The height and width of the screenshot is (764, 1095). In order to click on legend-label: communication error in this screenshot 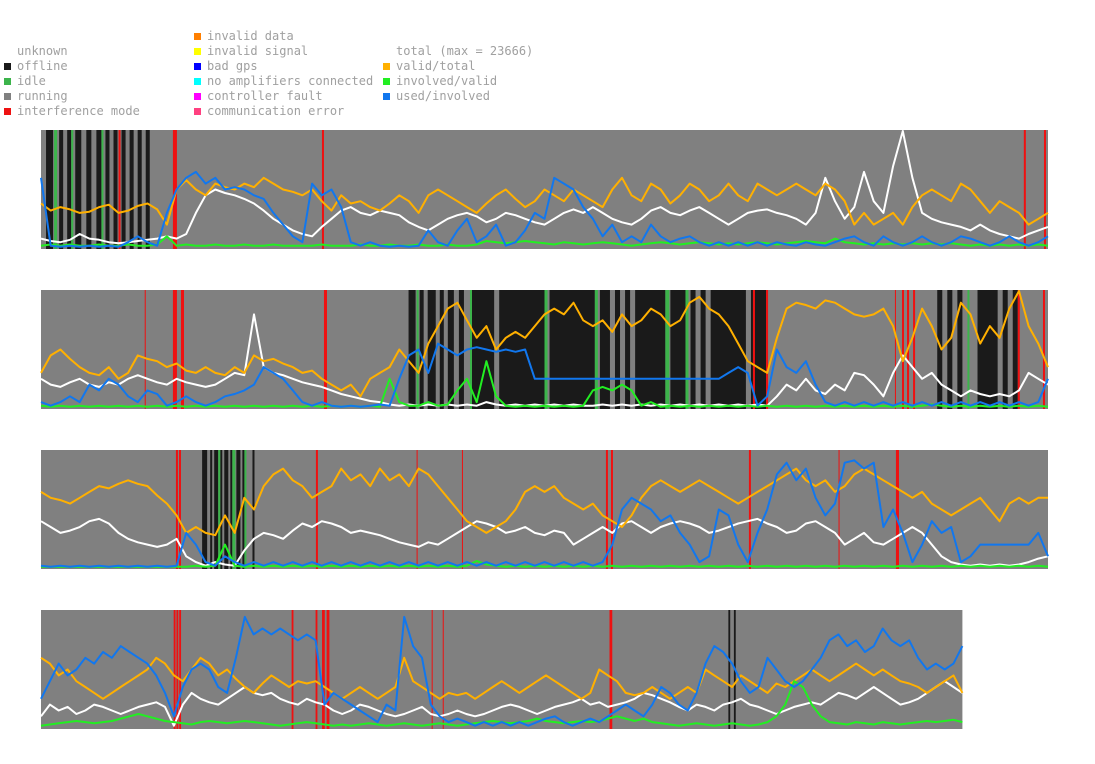, I will do `click(276, 111)`.